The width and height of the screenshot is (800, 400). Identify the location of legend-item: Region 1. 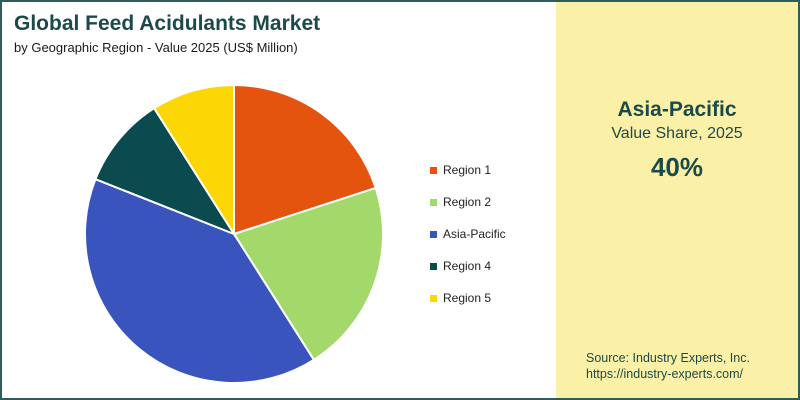
(468, 170).